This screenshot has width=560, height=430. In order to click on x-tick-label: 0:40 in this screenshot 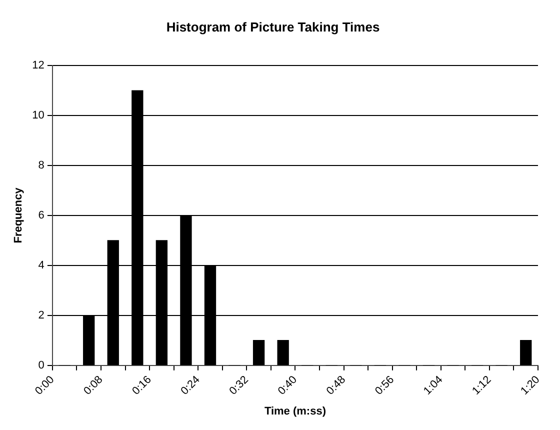, I will do `click(288, 386)`.